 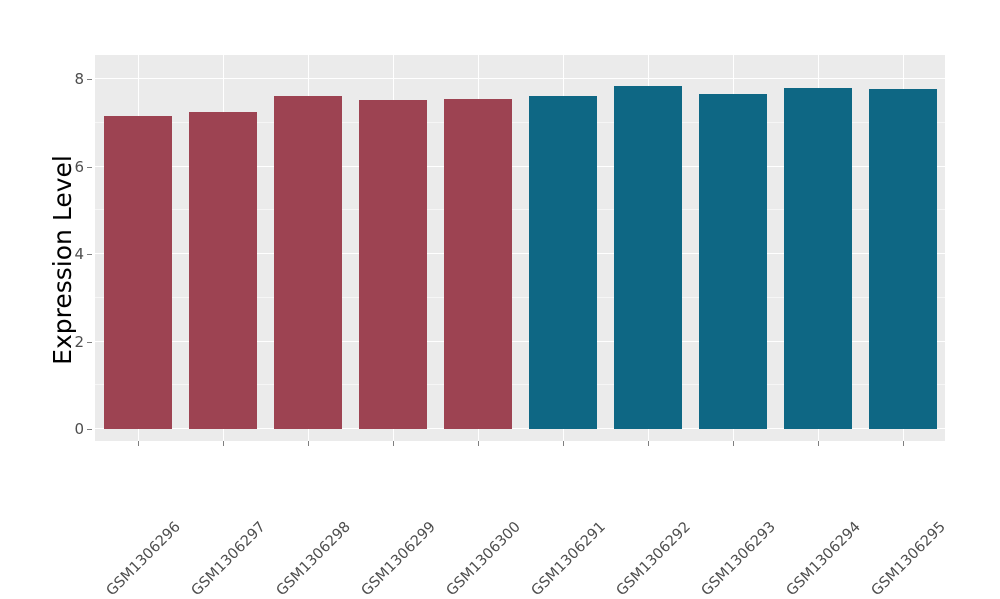 I want to click on x-tick-label: GSM1306296, so click(x=177, y=524).